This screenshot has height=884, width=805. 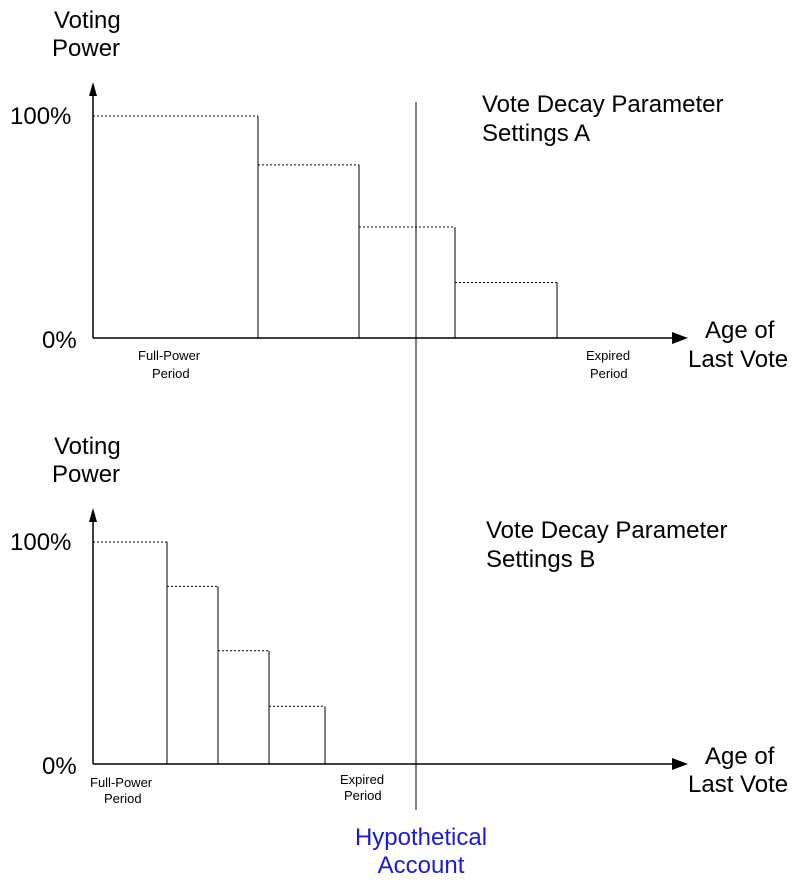 I want to click on chart-b-end-label-line-2: Period, so click(x=363, y=795).